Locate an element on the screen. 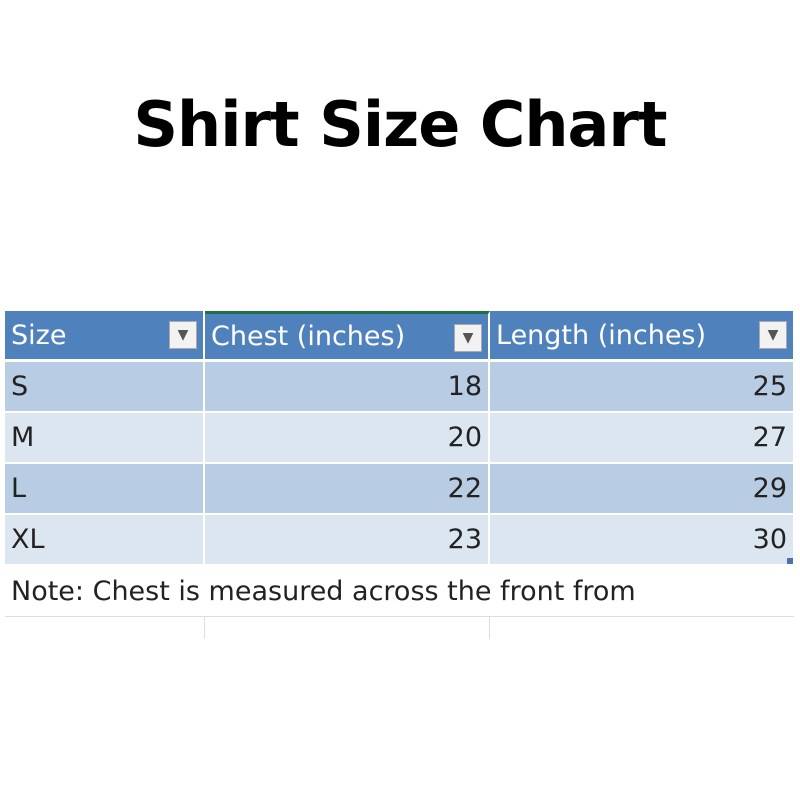  table-row: M 20 27 is located at coordinates (400, 438).